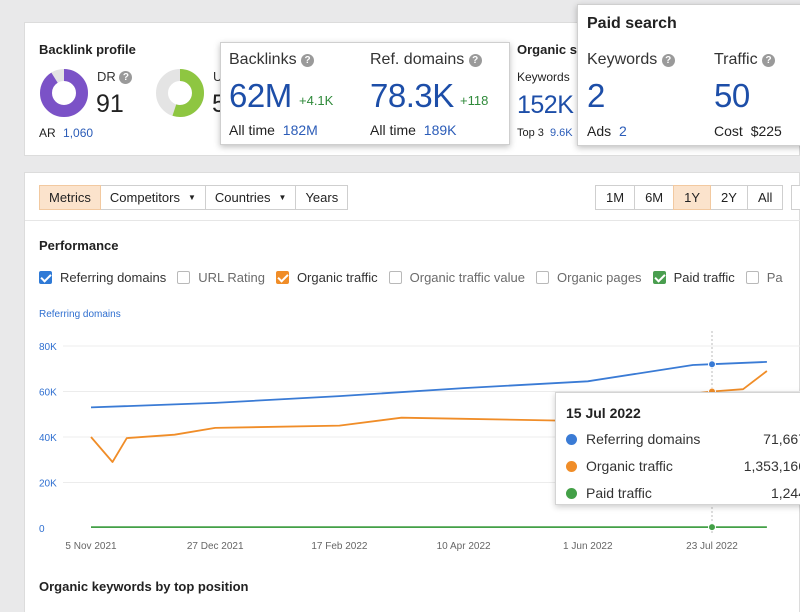  Describe the element at coordinates (561, 133) in the screenshot. I see `top3-value-link: 9.6K` at that location.